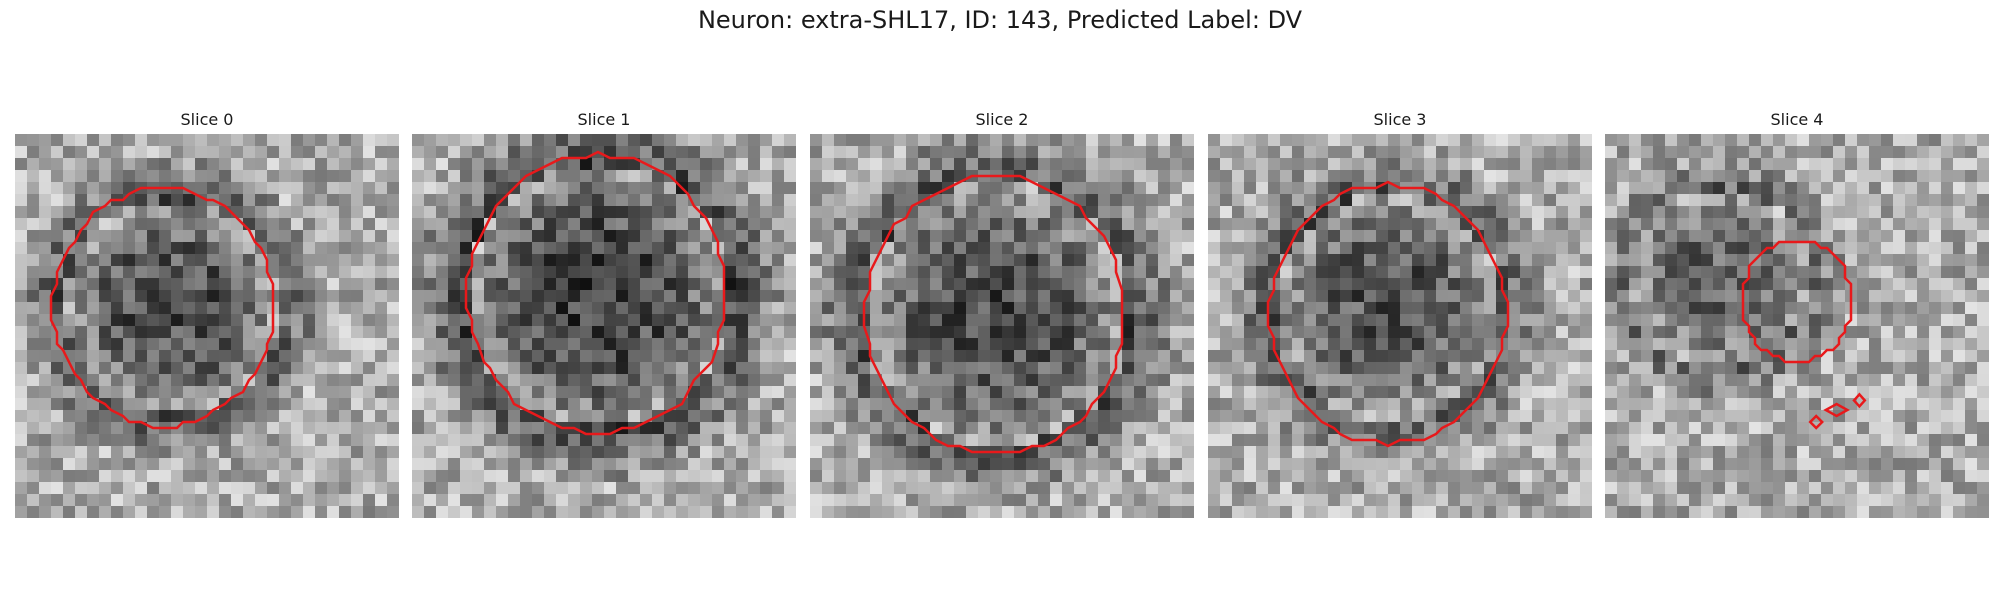 This screenshot has height=600, width=2000. What do you see at coordinates (207, 119) in the screenshot?
I see `slice-title: Slice 0` at bounding box center [207, 119].